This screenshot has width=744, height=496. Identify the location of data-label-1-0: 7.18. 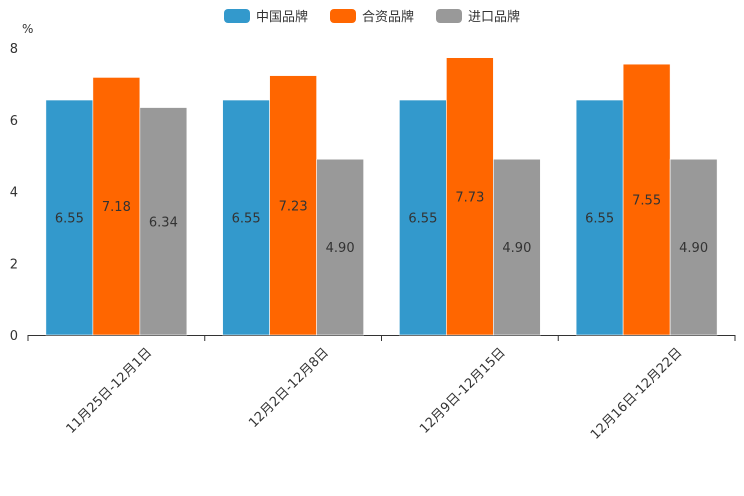
(116, 207).